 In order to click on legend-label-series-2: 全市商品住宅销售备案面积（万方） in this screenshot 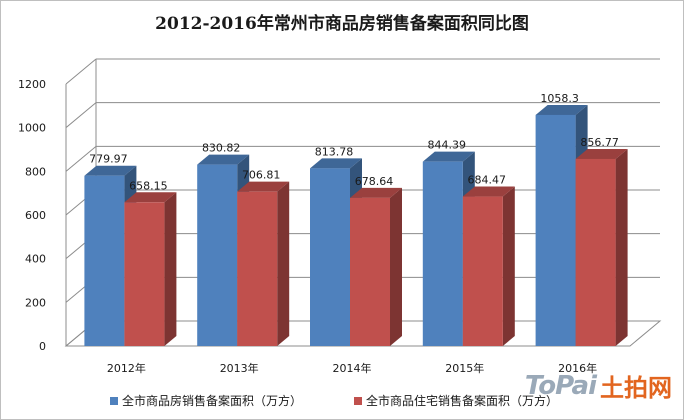, I will do `click(462, 401)`.